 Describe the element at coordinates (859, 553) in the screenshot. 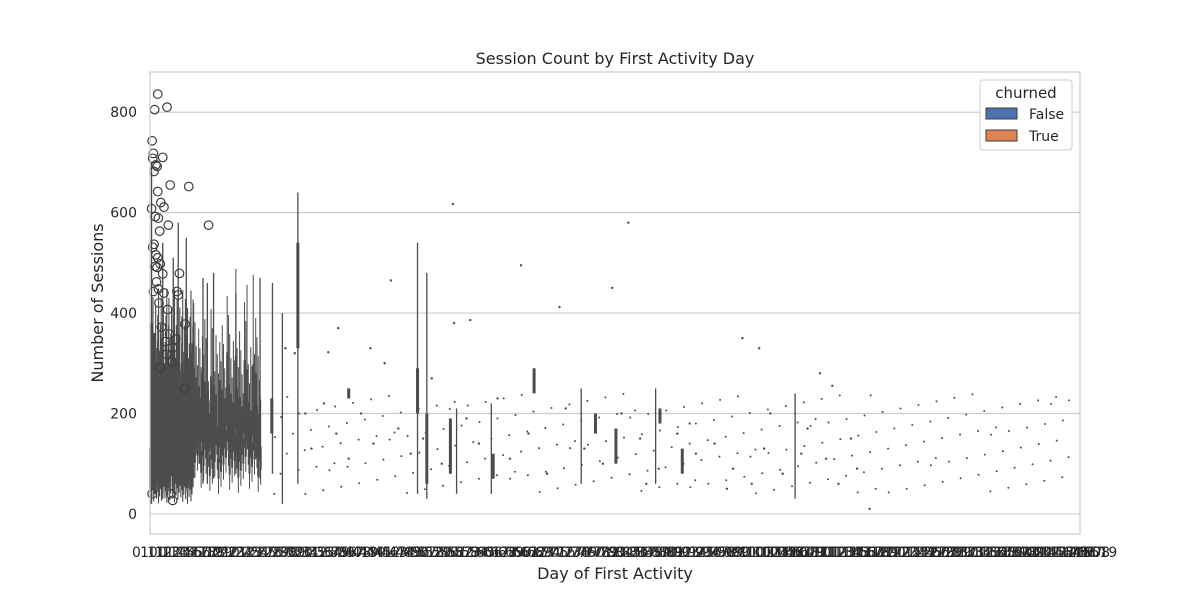

I see `x-tick-label: 1156` at that location.